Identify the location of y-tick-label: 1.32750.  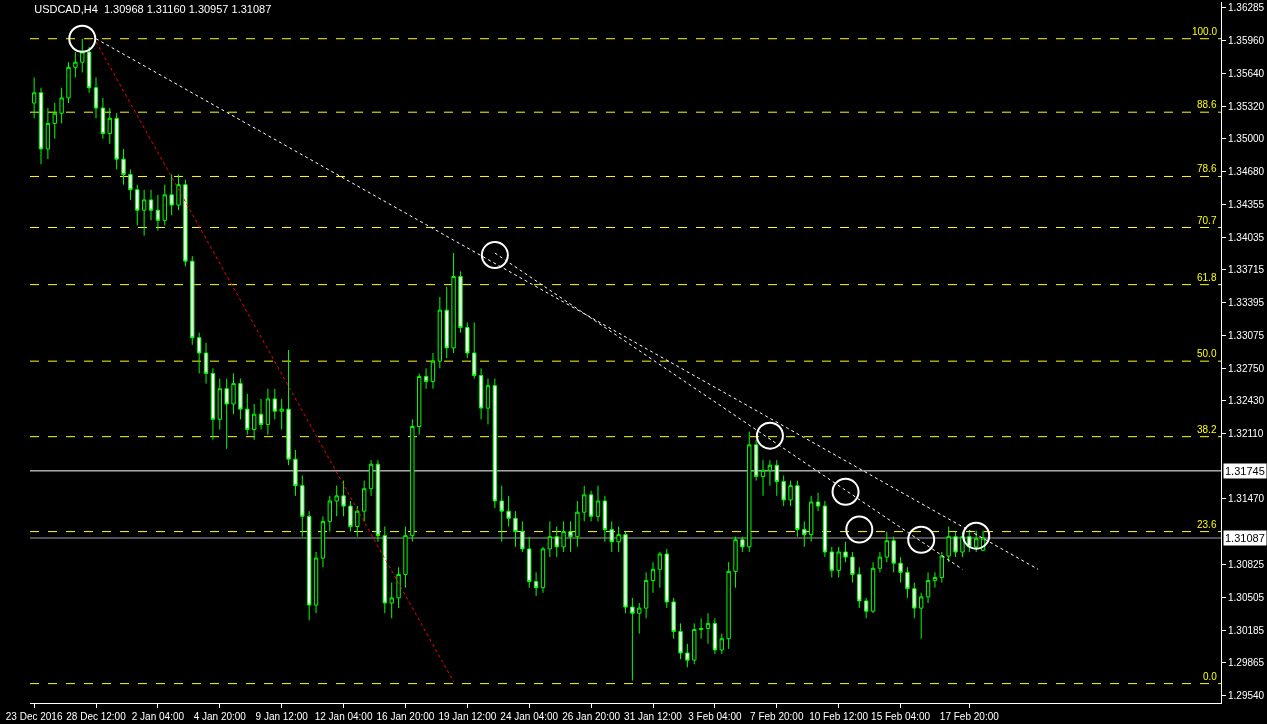
(1246, 368).